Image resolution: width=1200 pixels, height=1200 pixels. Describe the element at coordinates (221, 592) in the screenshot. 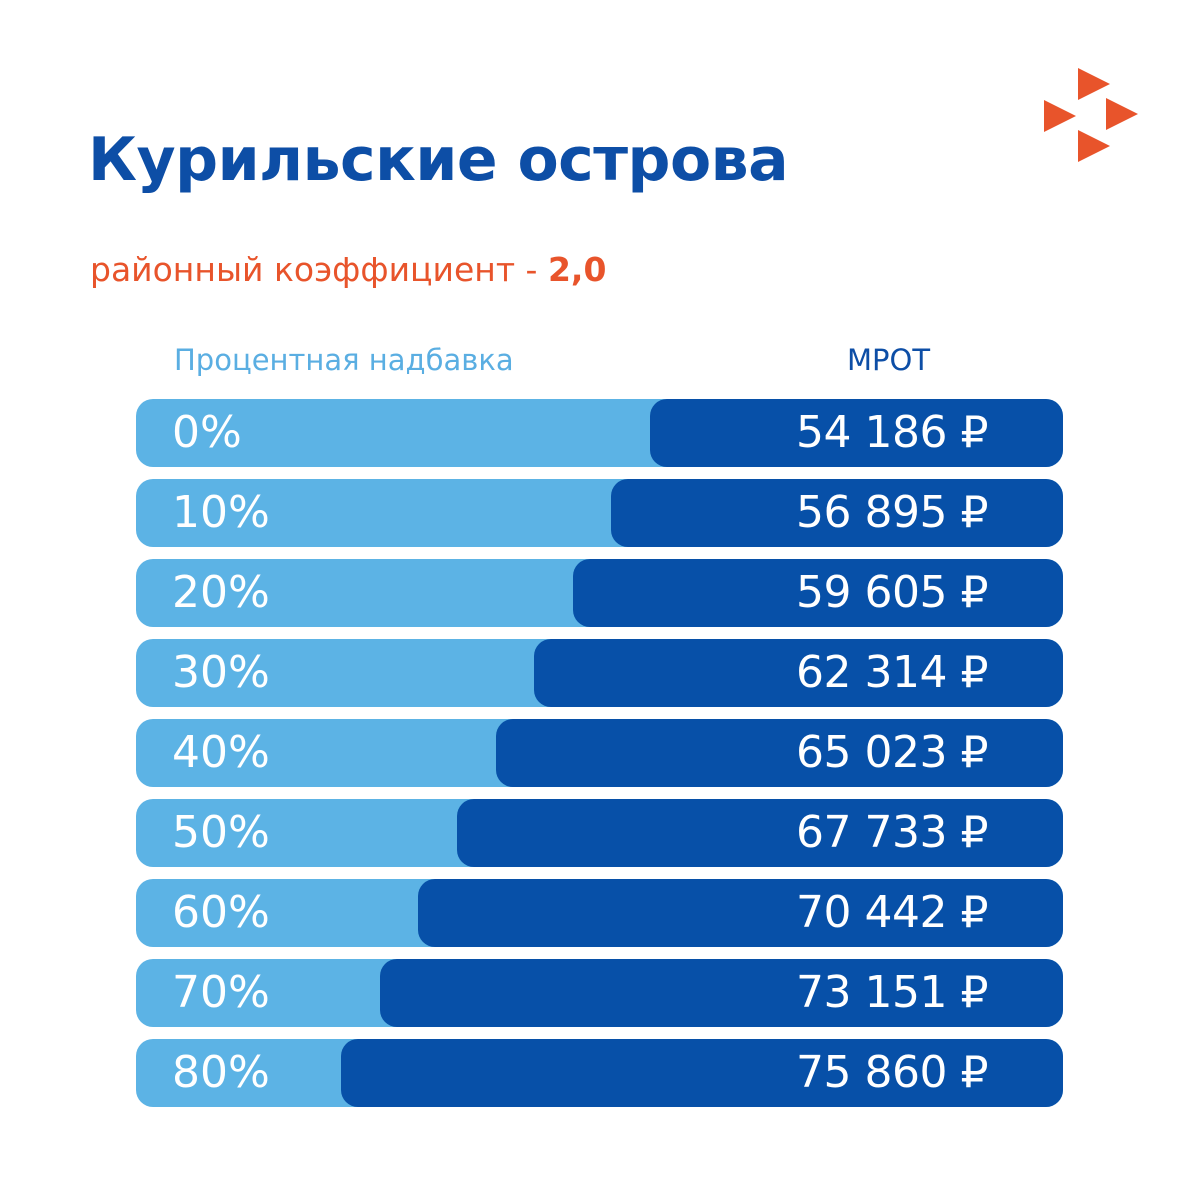

I see `category-label: 20%` at that location.